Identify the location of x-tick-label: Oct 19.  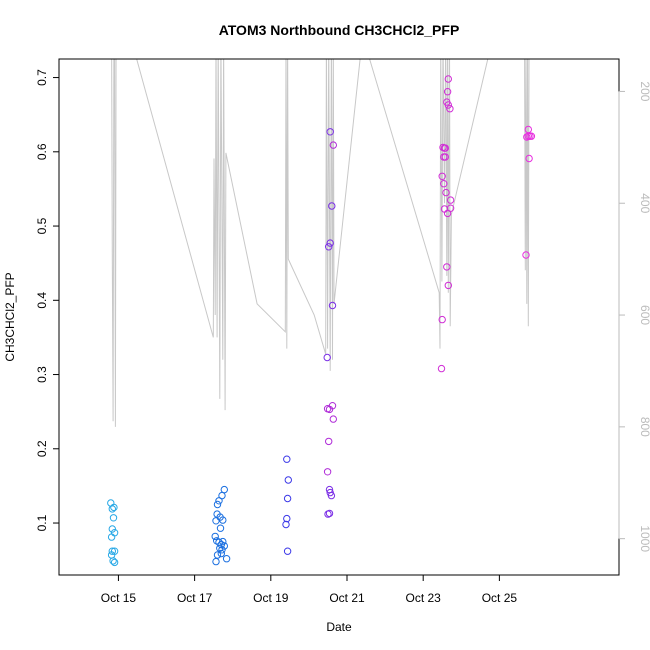
(271, 598).